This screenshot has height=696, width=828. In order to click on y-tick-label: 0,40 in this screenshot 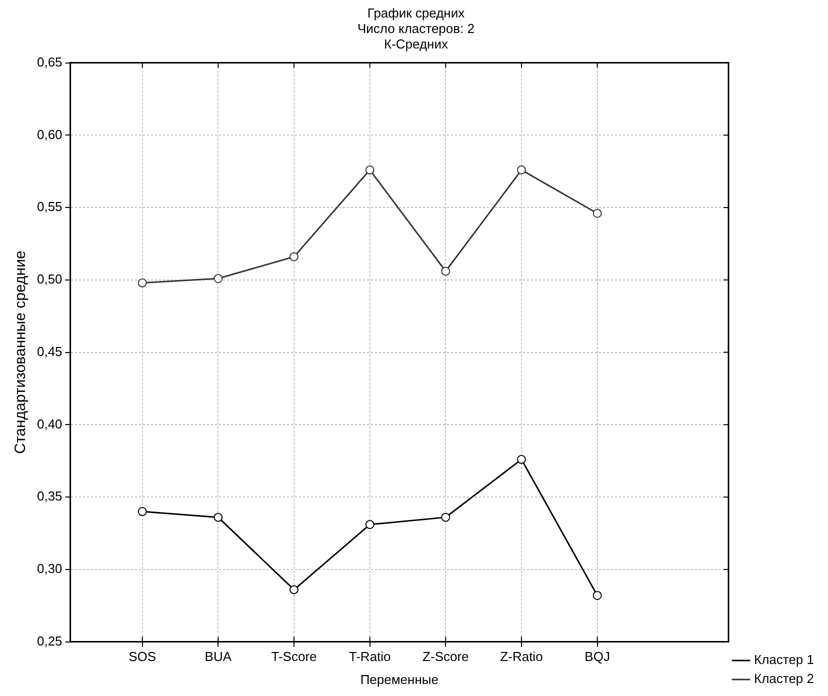, I will do `click(49, 424)`.